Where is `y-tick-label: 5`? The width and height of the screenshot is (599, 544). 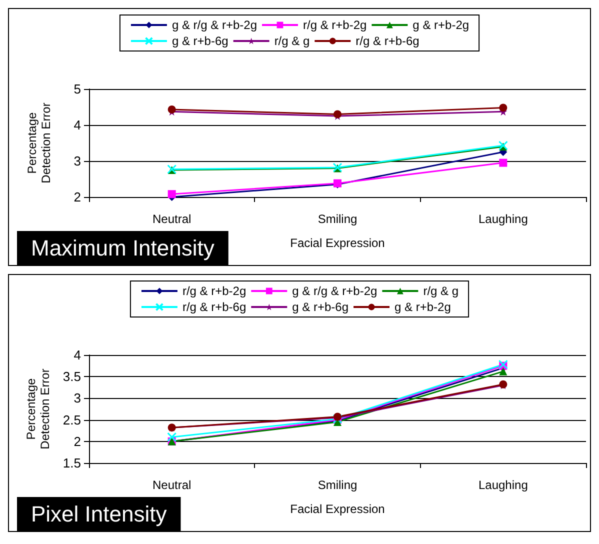
y-tick-label: 5 is located at coordinates (77, 89).